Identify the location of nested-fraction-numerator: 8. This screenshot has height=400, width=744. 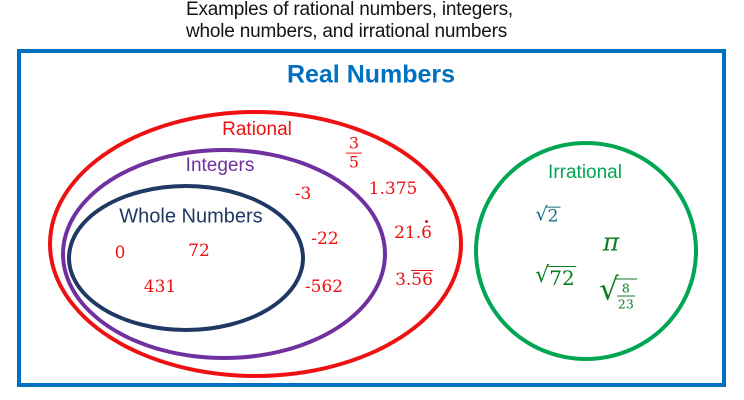
(625, 288).